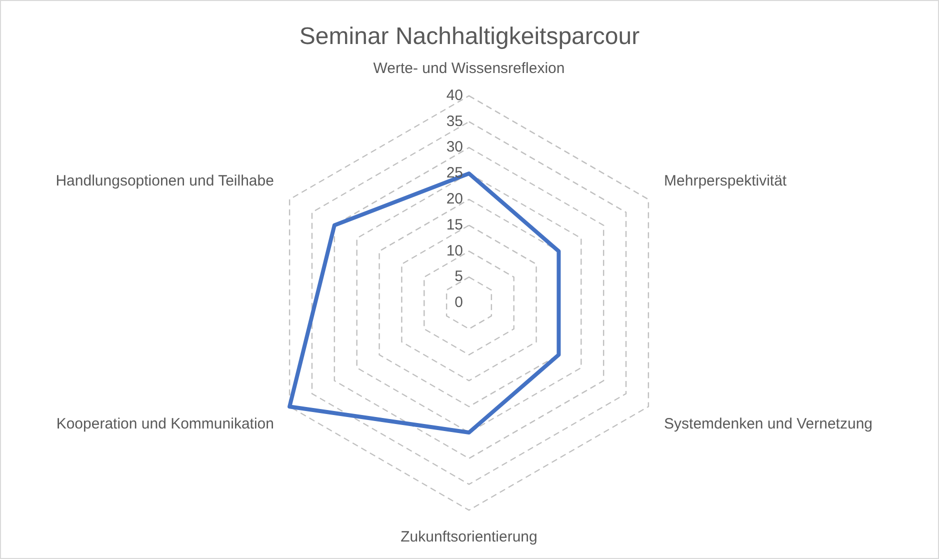 This screenshot has height=559, width=939. I want to click on spoke-label: Kooperation und Kommunikation, so click(165, 424).